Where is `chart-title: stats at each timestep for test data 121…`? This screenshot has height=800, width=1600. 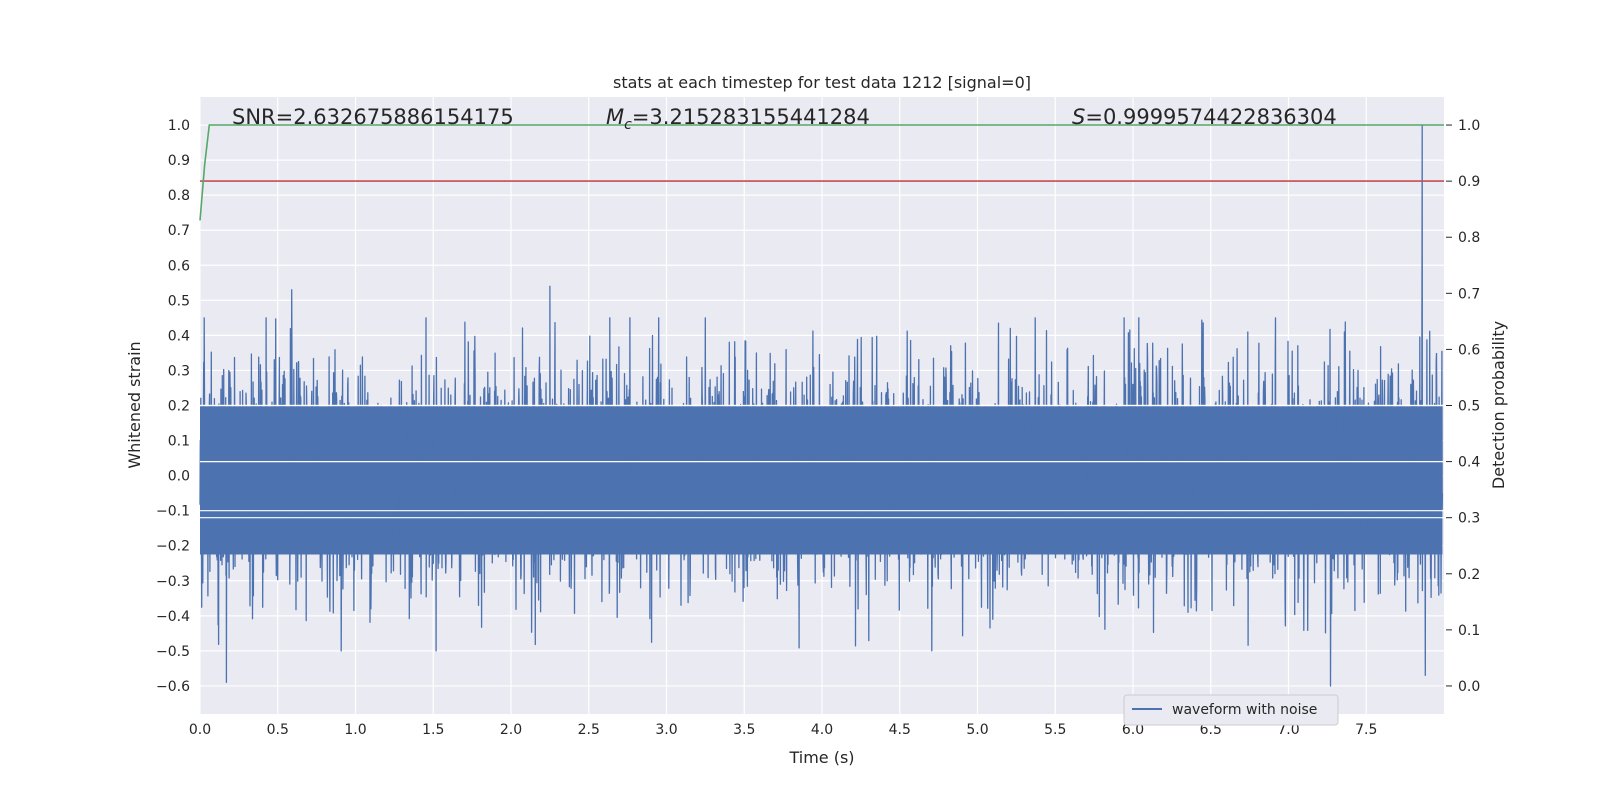 chart-title: stats at each timestep for test data 121… is located at coordinates (822, 82).